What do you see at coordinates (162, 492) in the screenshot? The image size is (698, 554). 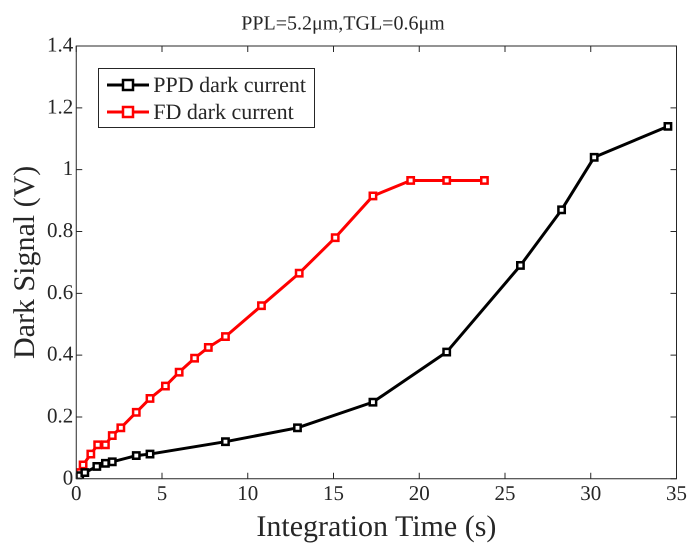 I see `x-tick-label: 5` at bounding box center [162, 492].